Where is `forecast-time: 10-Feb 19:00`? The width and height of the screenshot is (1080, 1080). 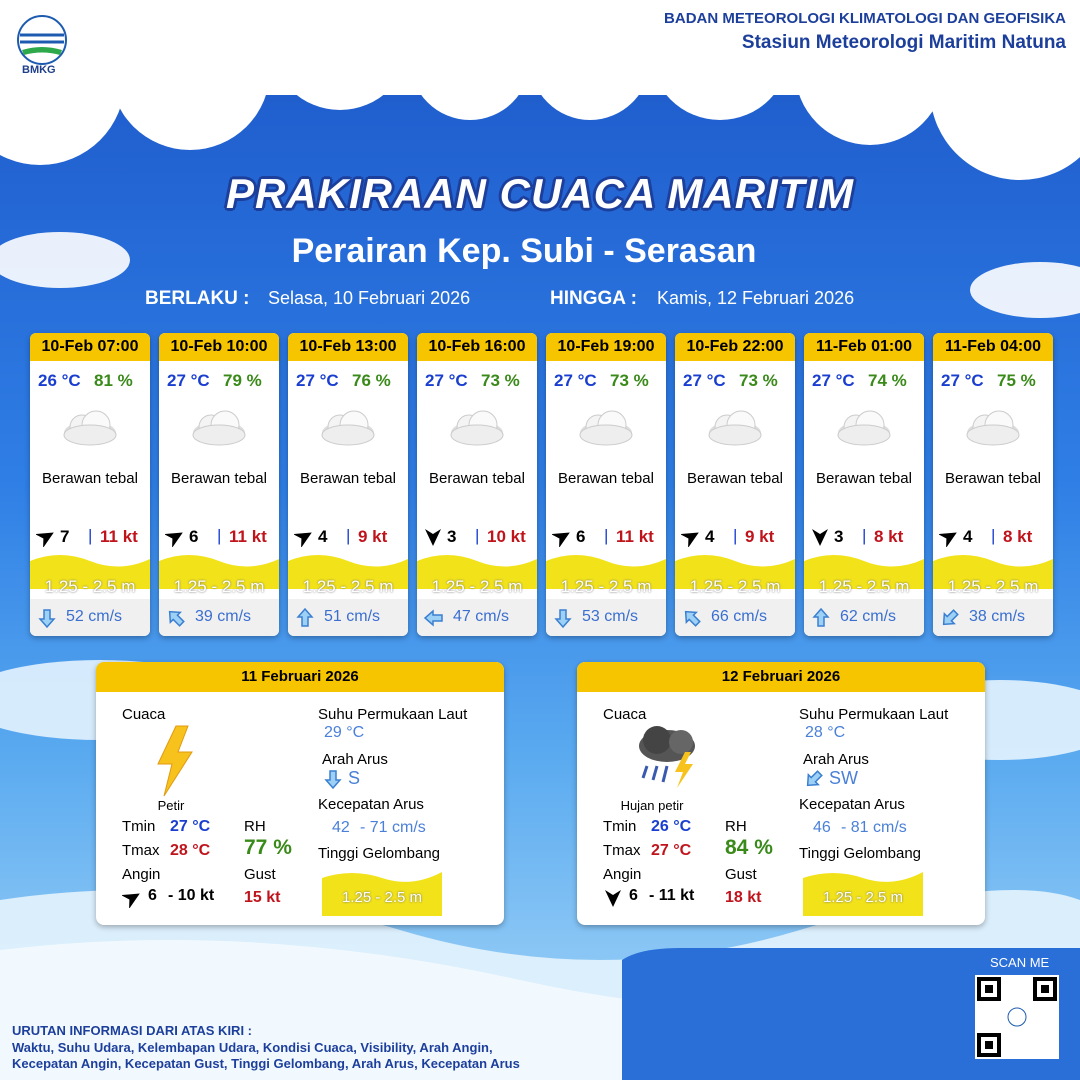 forecast-time: 10-Feb 19:00 is located at coordinates (606, 347).